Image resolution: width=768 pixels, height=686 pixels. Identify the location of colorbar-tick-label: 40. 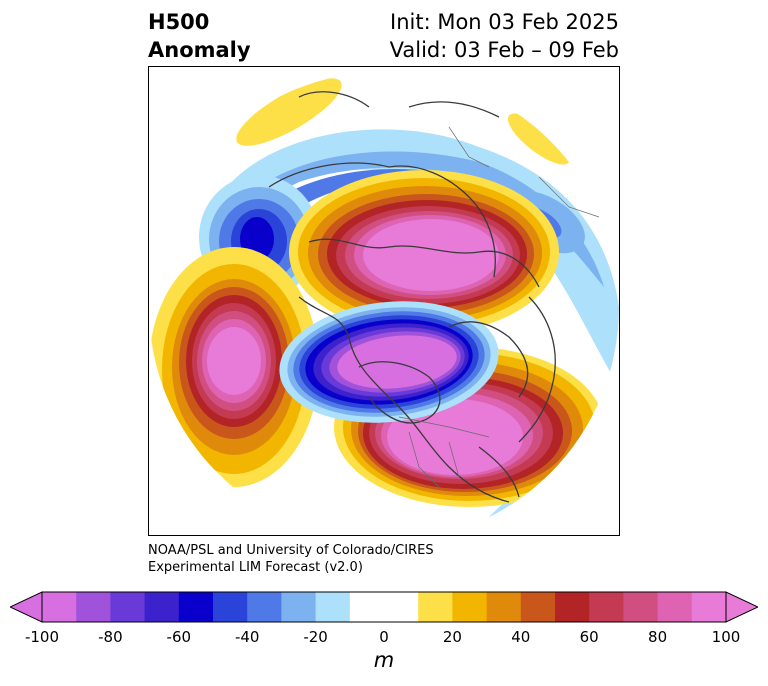
(521, 637).